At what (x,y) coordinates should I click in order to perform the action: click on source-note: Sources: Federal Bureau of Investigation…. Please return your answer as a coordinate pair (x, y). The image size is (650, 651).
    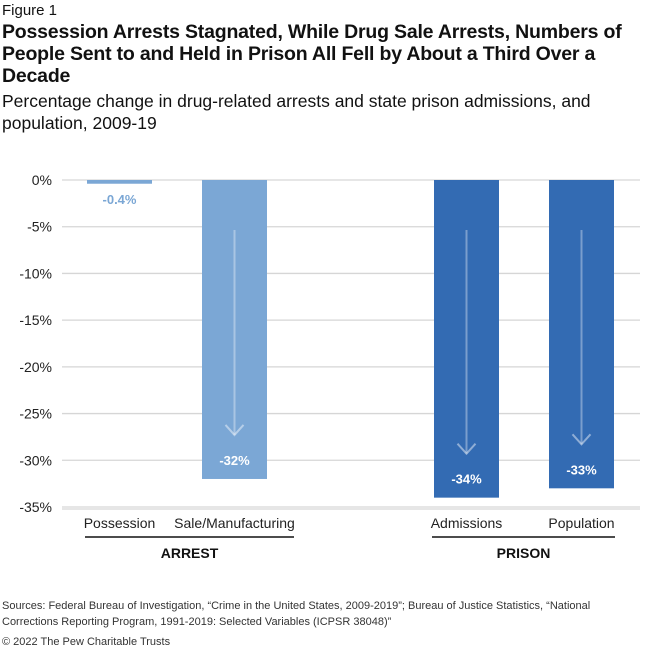
    Looking at the image, I should click on (296, 614).